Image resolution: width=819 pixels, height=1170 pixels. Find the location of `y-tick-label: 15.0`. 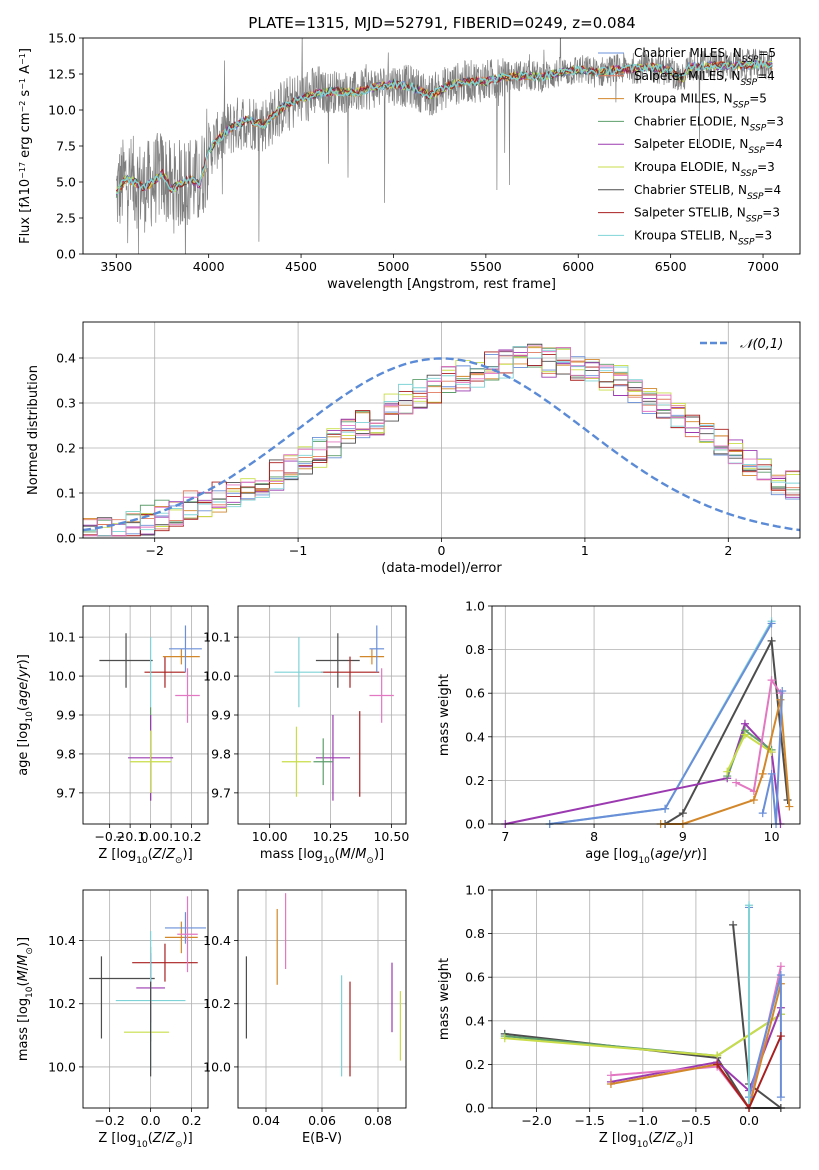

y-tick-label: 15.0 is located at coordinates (62, 38).